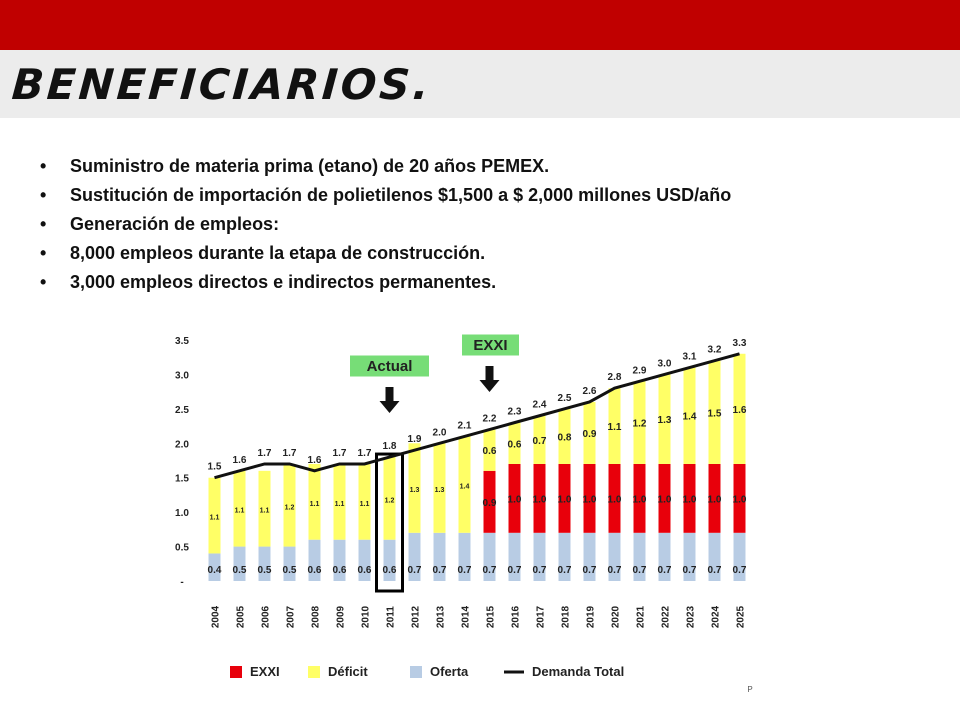  What do you see at coordinates (665, 363) in the screenshot?
I see `demand-label: 3.0` at bounding box center [665, 363].